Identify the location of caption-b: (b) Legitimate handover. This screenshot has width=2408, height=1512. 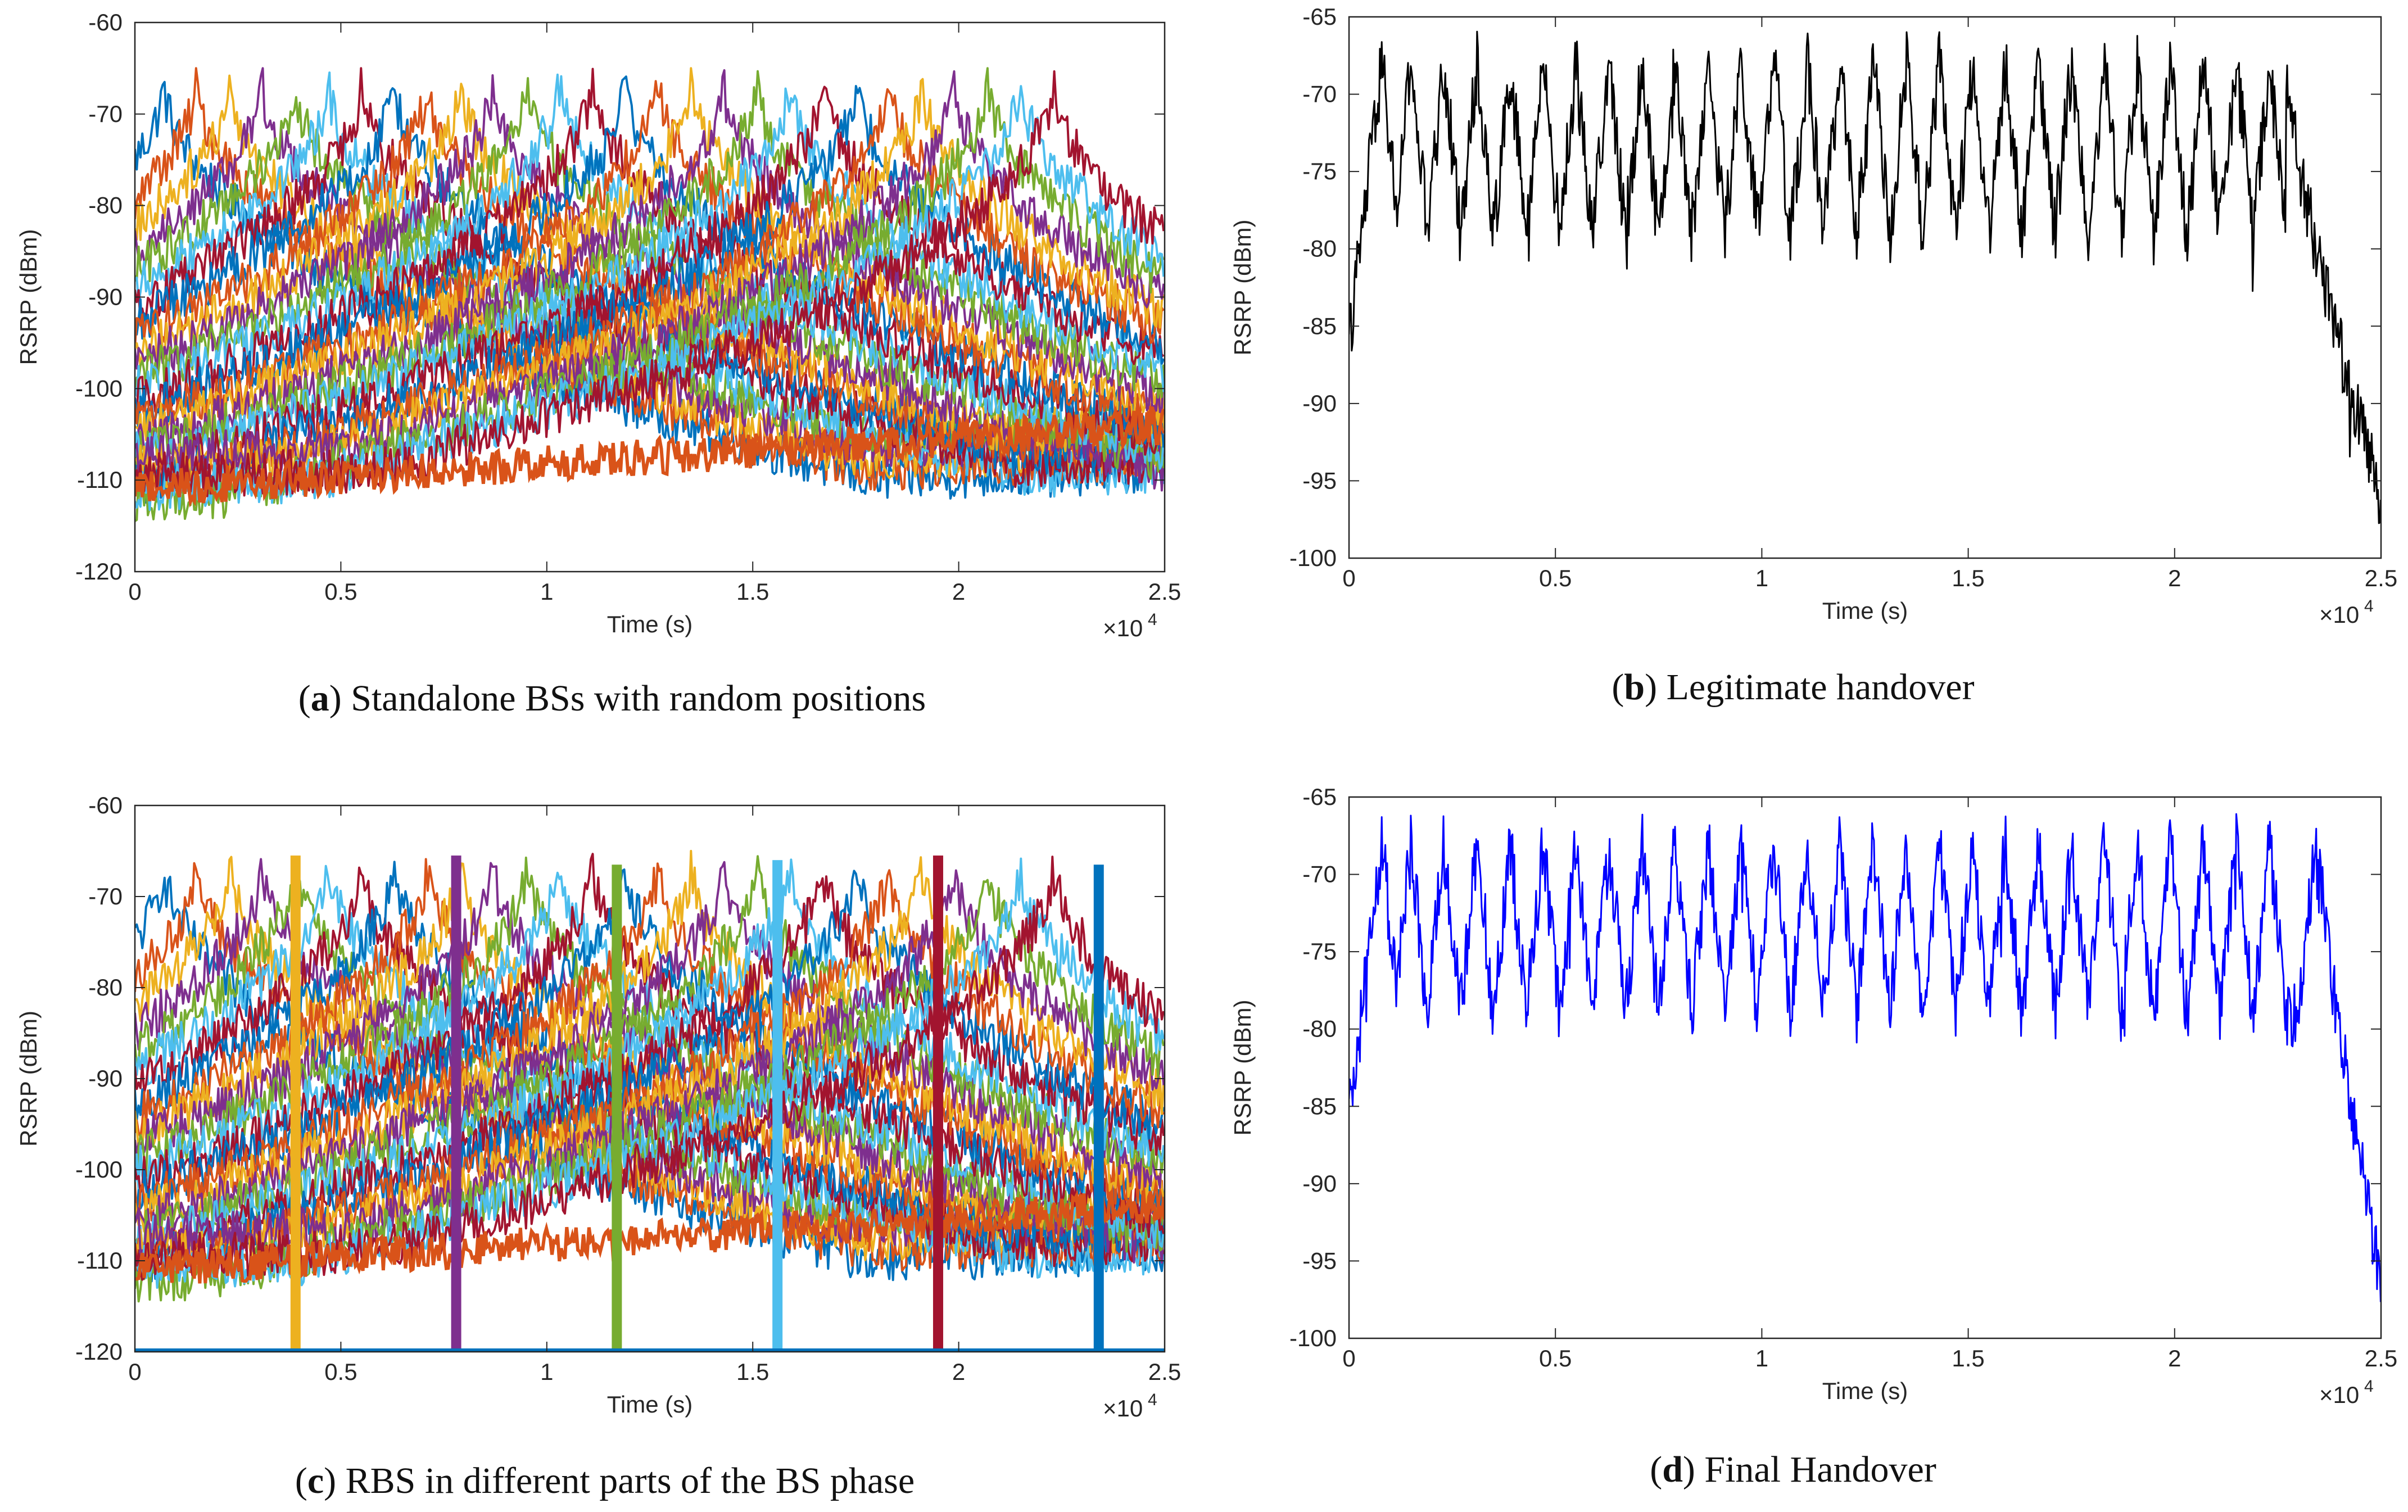
(1793, 687).